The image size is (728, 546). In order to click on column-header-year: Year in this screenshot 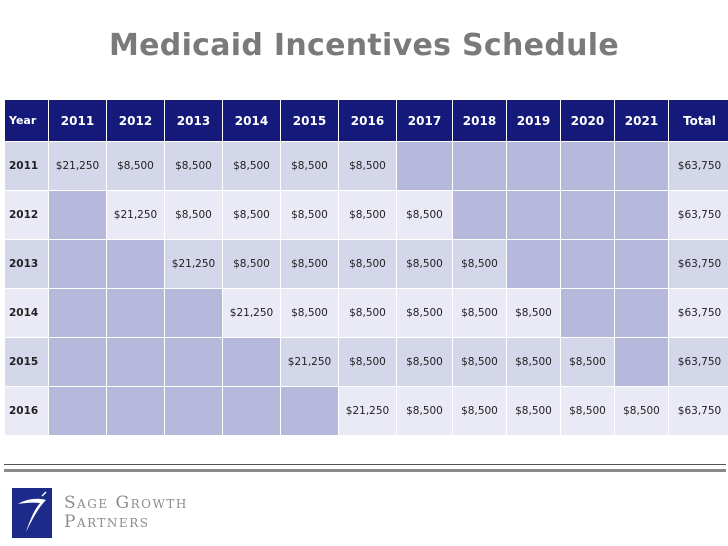, I will do `click(26, 120)`.